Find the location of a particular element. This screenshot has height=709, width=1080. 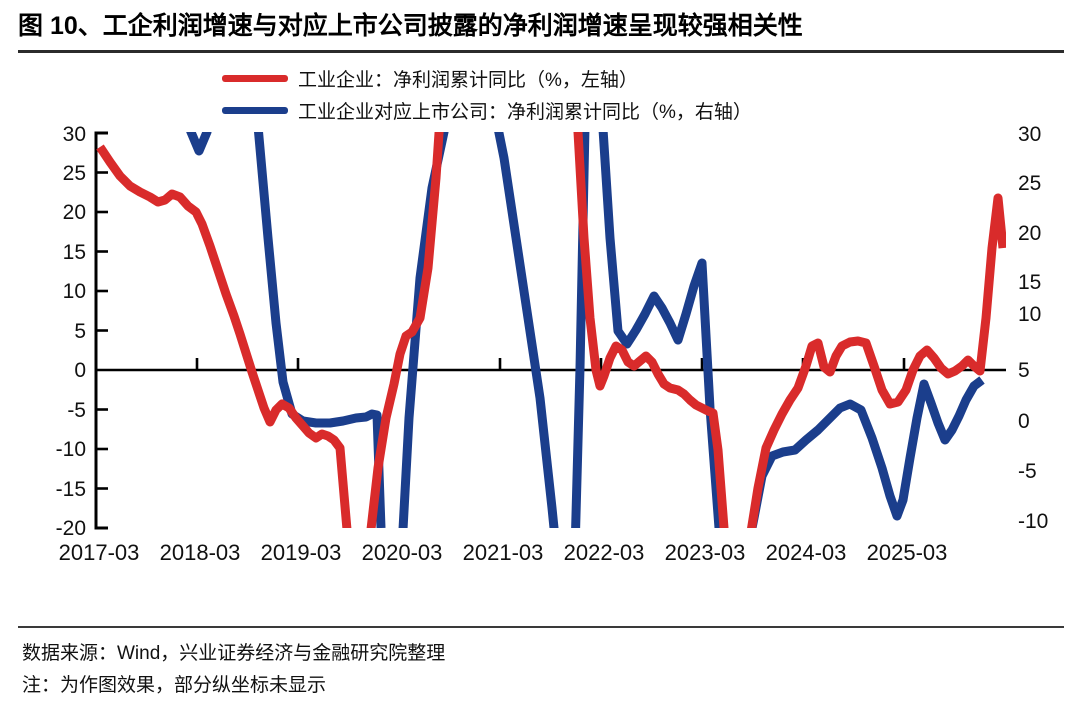

left-tick-m5: -5 is located at coordinates (76, 410).